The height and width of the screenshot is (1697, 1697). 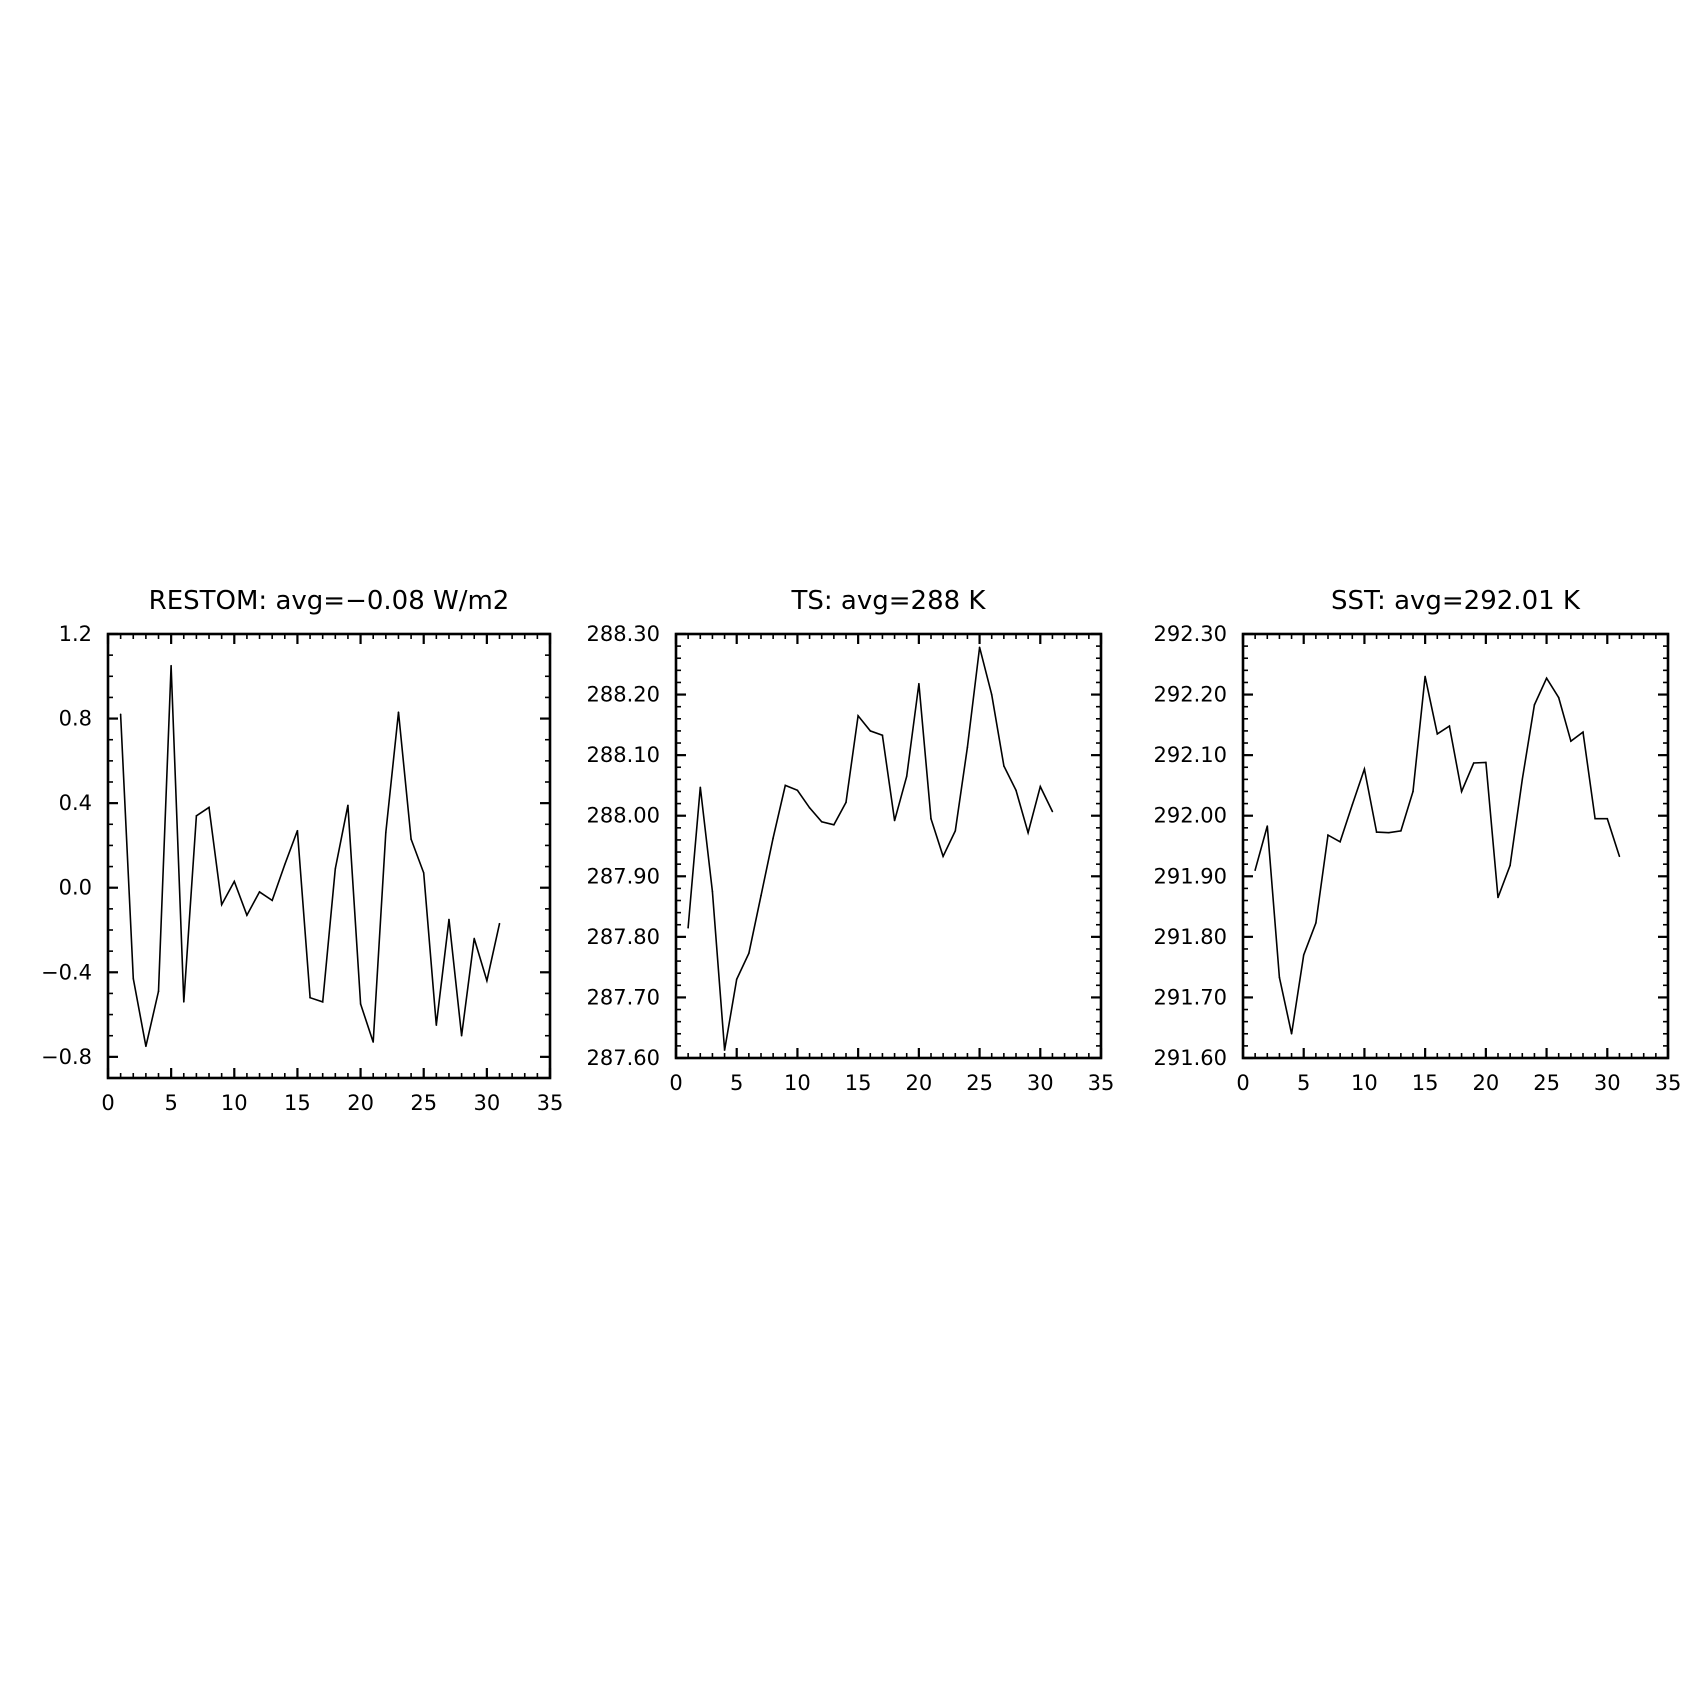 I want to click on sst-y-tick-label: 291.80, so click(x=1190, y=937).